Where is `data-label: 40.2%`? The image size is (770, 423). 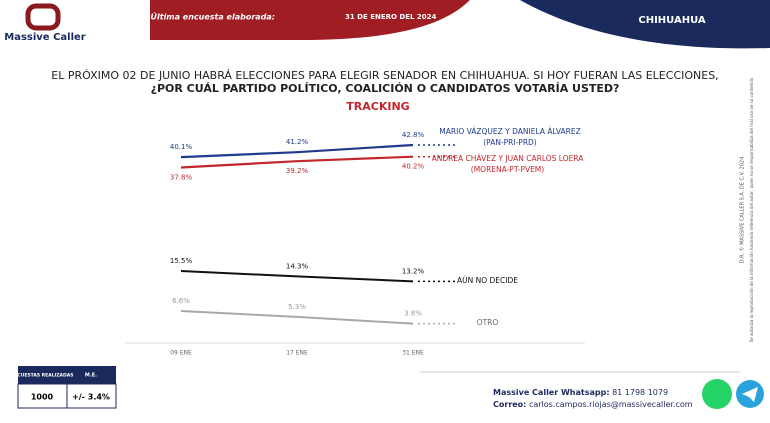 data-label: 40.2% is located at coordinates (413, 167).